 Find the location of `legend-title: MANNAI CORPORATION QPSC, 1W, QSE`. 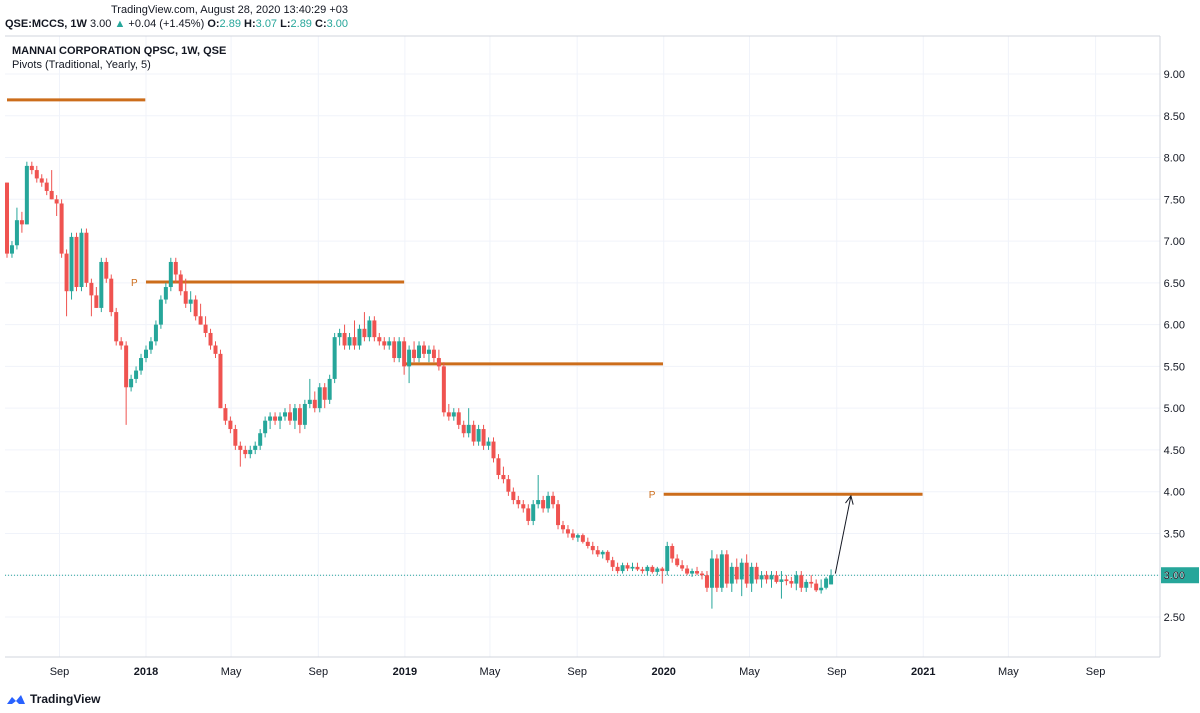

legend-title: MANNAI CORPORATION QPSC, 1W, QSE is located at coordinates (119, 51).